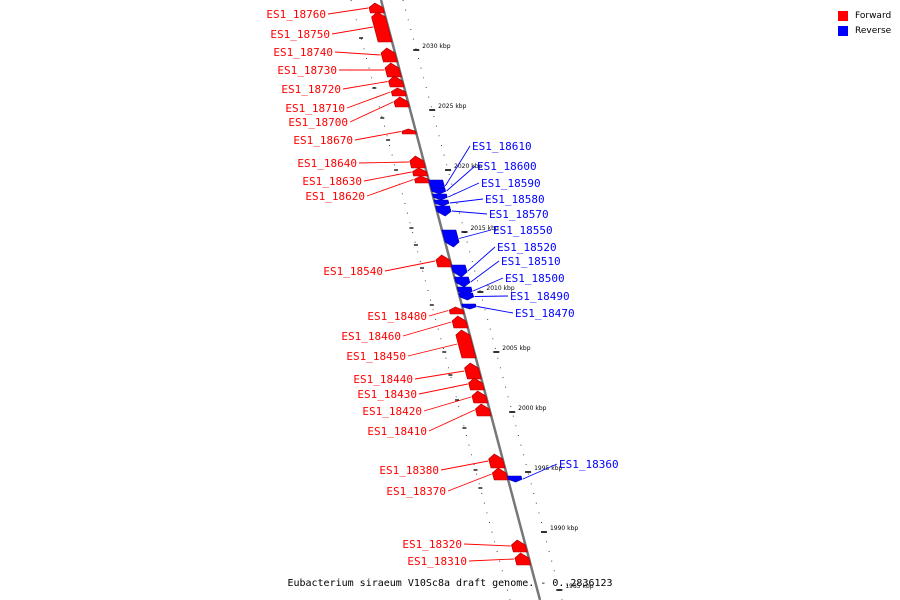  What do you see at coordinates (307, 70) in the screenshot?
I see `gene-label-es1-18730: ES1_18730` at bounding box center [307, 70].